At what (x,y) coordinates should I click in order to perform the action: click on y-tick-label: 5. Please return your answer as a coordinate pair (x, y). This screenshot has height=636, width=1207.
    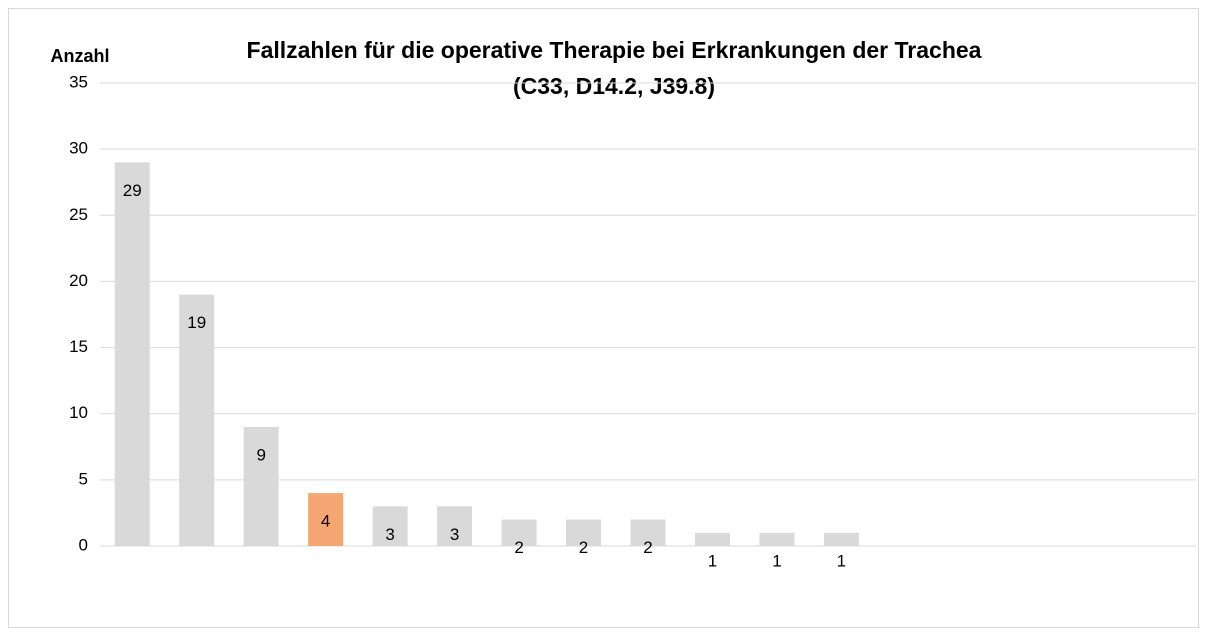
    Looking at the image, I should click on (83, 478).